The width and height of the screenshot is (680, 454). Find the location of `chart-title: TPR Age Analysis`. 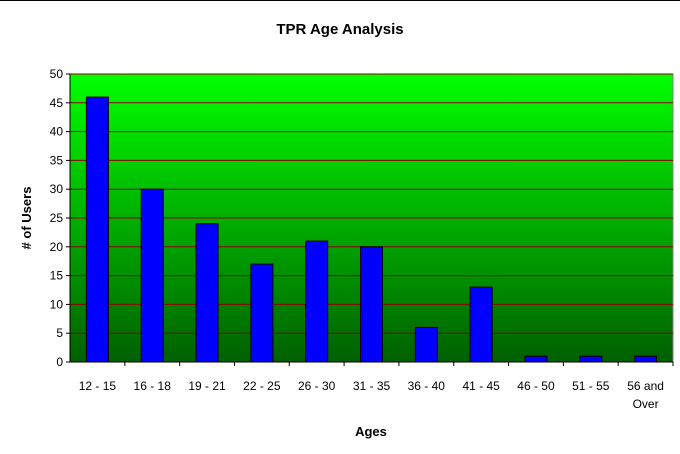

chart-title: TPR Age Analysis is located at coordinates (339, 29).